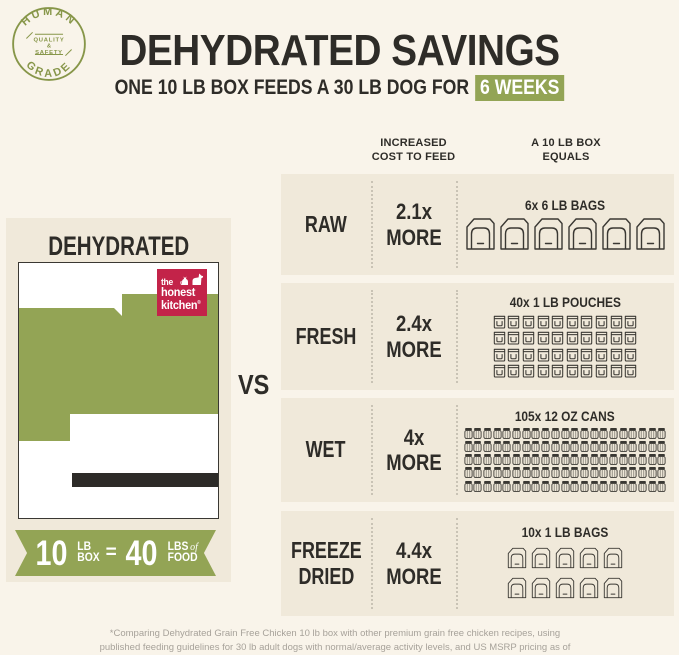  Describe the element at coordinates (88, 558) in the screenshot. I see `ribbon-box: BOX` at that location.